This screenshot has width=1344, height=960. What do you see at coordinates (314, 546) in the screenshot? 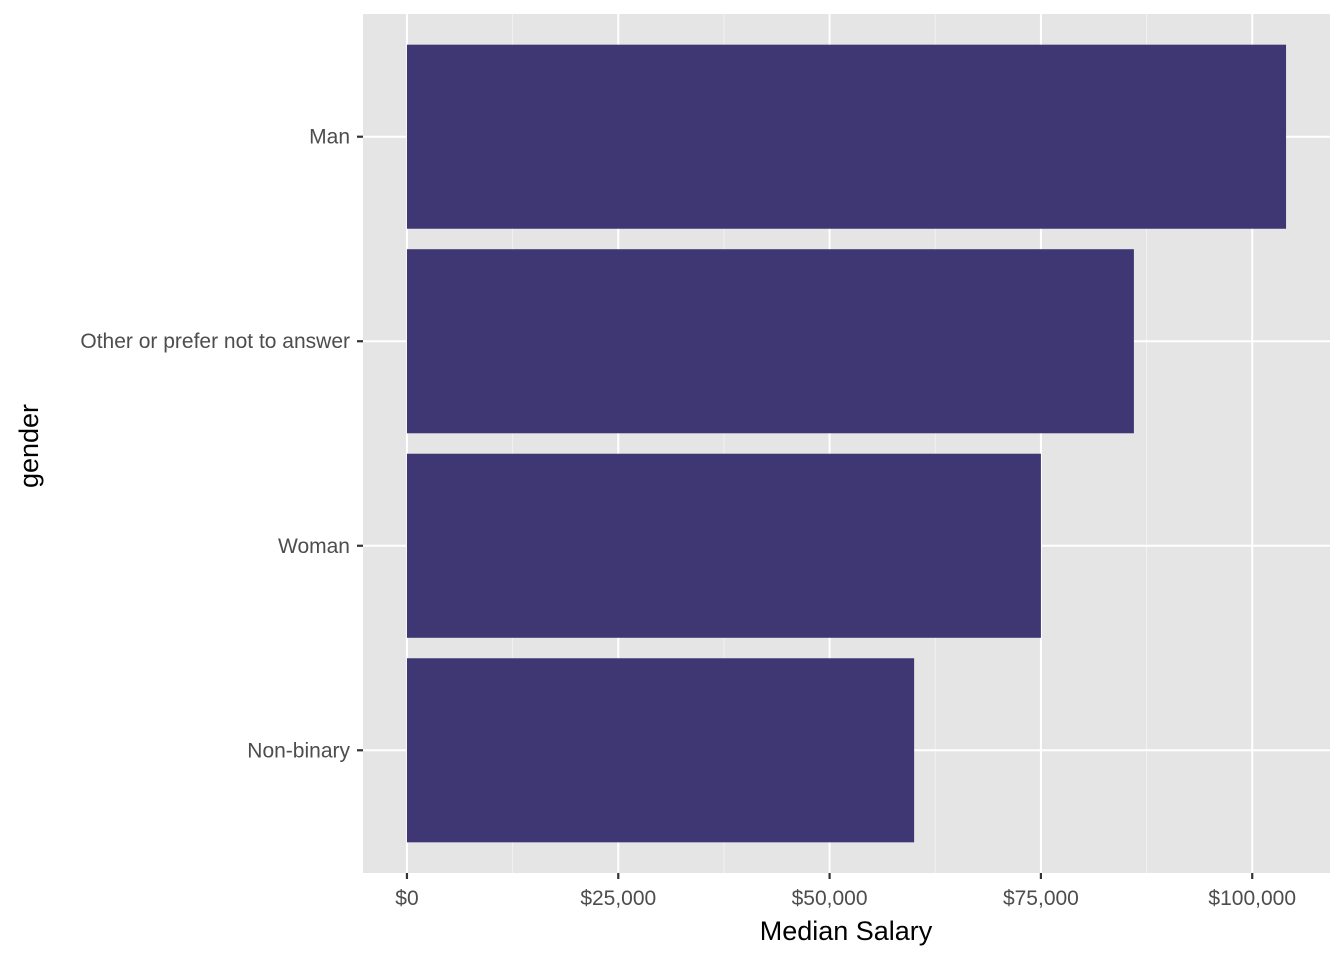
I see `y-tick-label: Woman` at bounding box center [314, 546].